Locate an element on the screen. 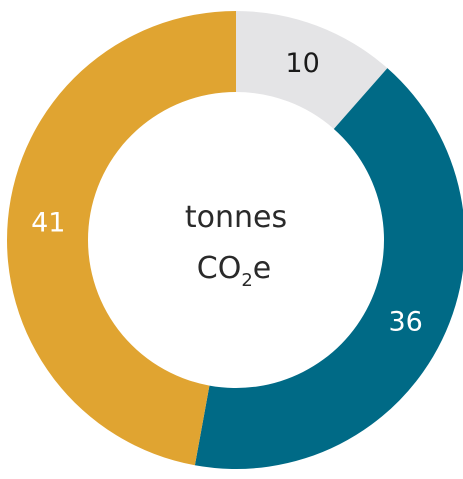 This screenshot has width=463, height=479. slice-label-10: 10 is located at coordinates (302, 63).